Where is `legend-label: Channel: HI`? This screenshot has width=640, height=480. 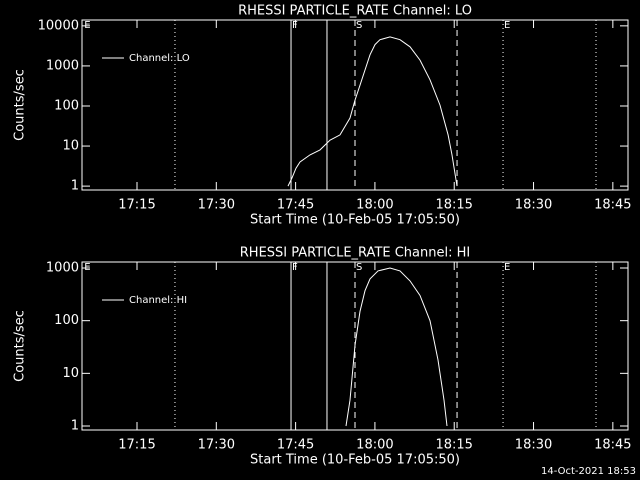 legend-label: Channel: HI is located at coordinates (158, 300).